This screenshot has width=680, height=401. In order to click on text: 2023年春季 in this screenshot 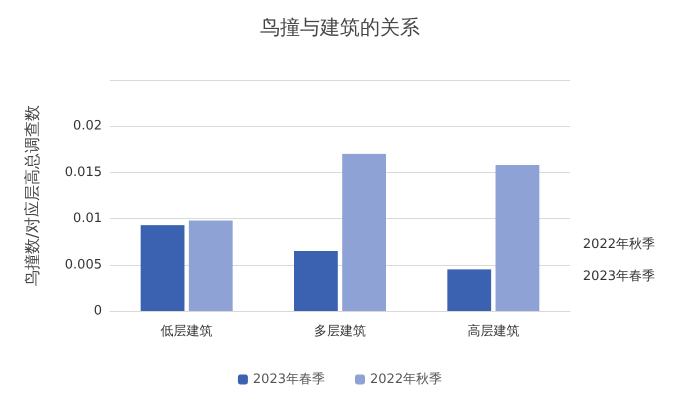, I will do `click(619, 276)`.